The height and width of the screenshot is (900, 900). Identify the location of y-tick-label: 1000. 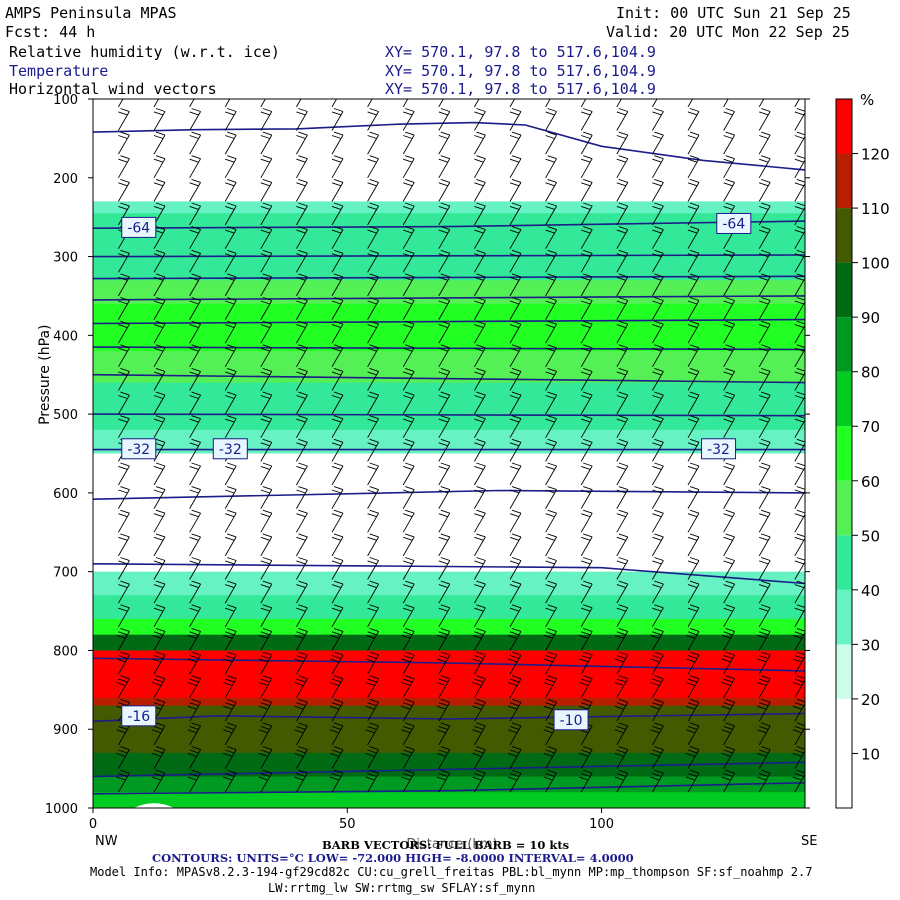
(61, 809).